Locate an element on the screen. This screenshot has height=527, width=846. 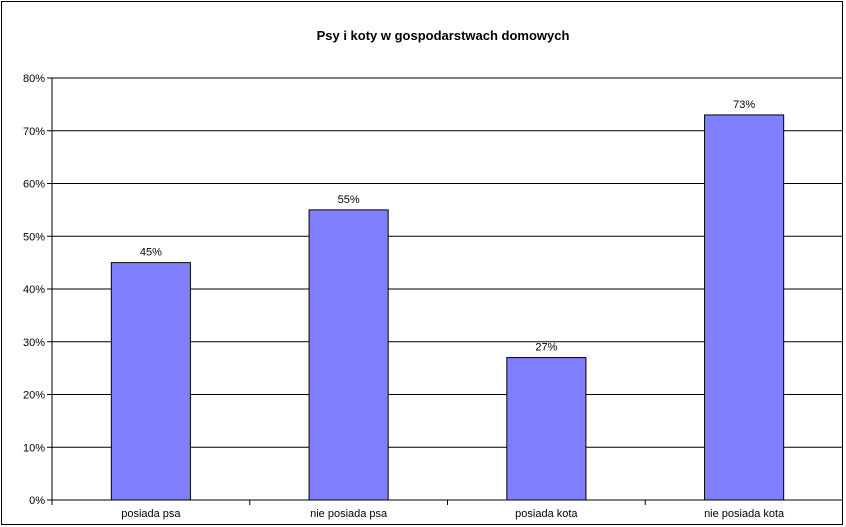
x-tick-label: posiada psa is located at coordinates (151, 514).